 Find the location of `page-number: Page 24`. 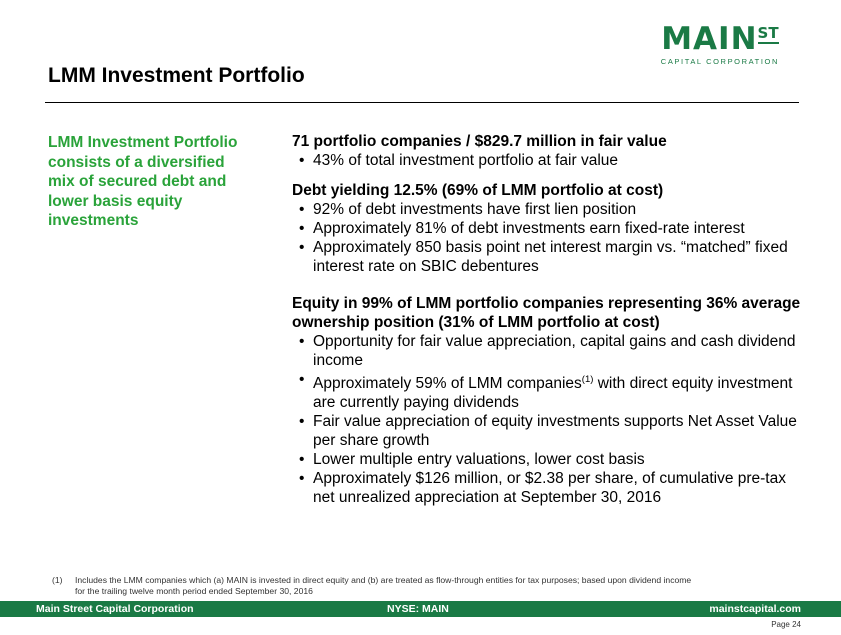

page-number: Page 24 is located at coordinates (786, 624).